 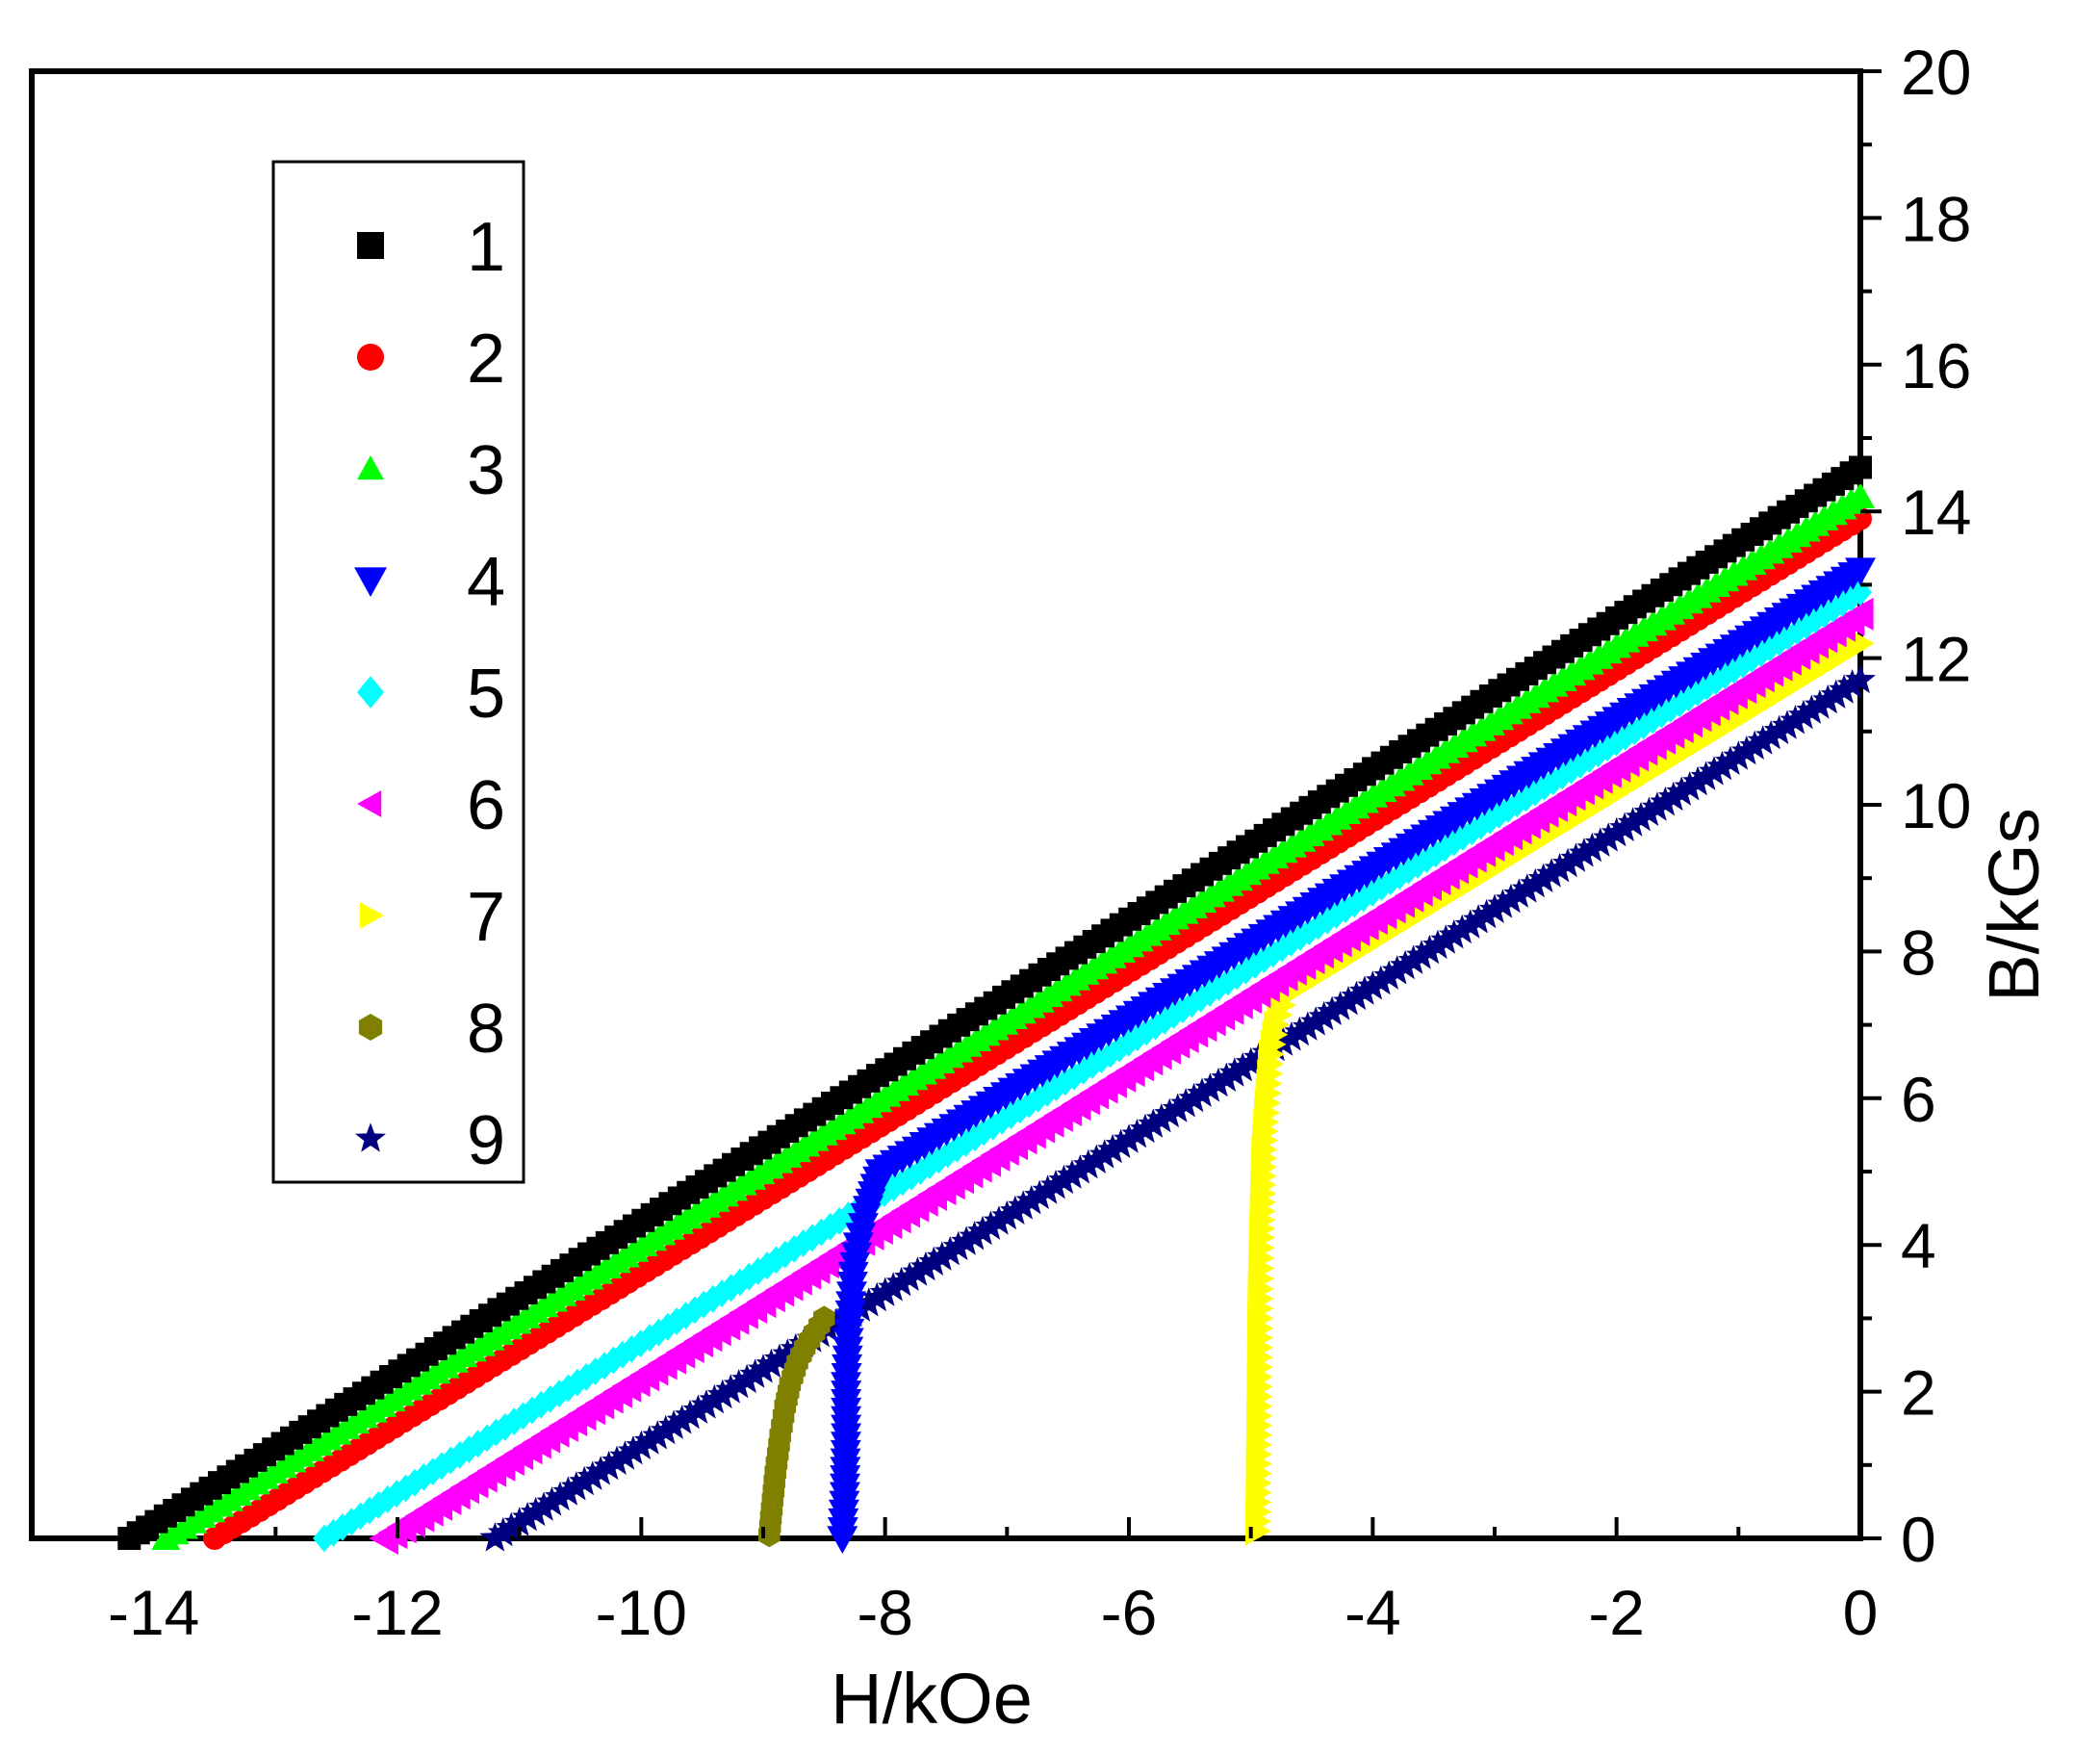 I want to click on legend: 1 2 3 4 5 6 7 8 9, so click(x=398, y=672).